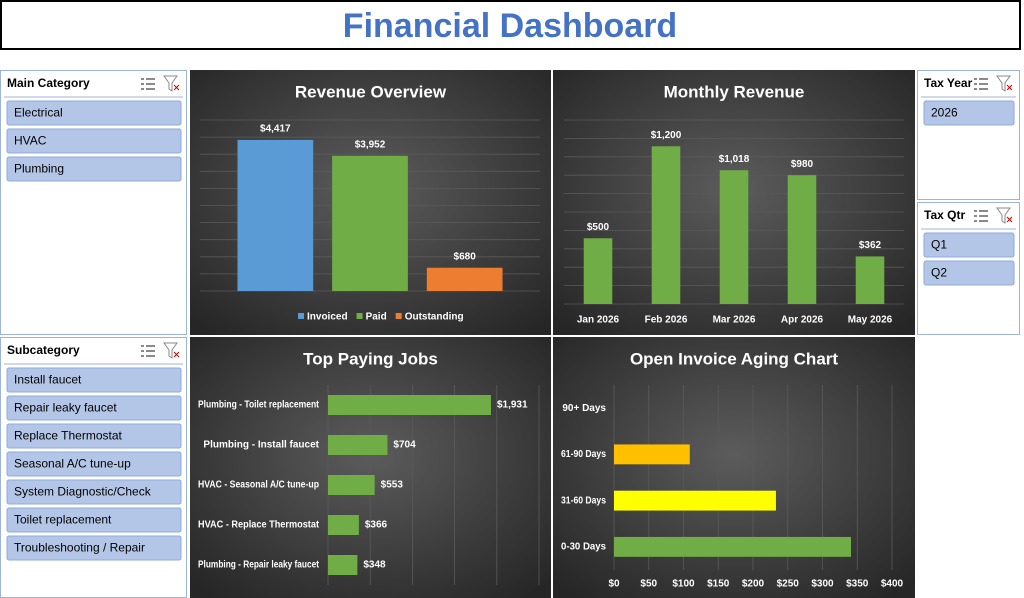  Describe the element at coordinates (944, 113) in the screenshot. I see `slicer-item-label: 2026` at that location.